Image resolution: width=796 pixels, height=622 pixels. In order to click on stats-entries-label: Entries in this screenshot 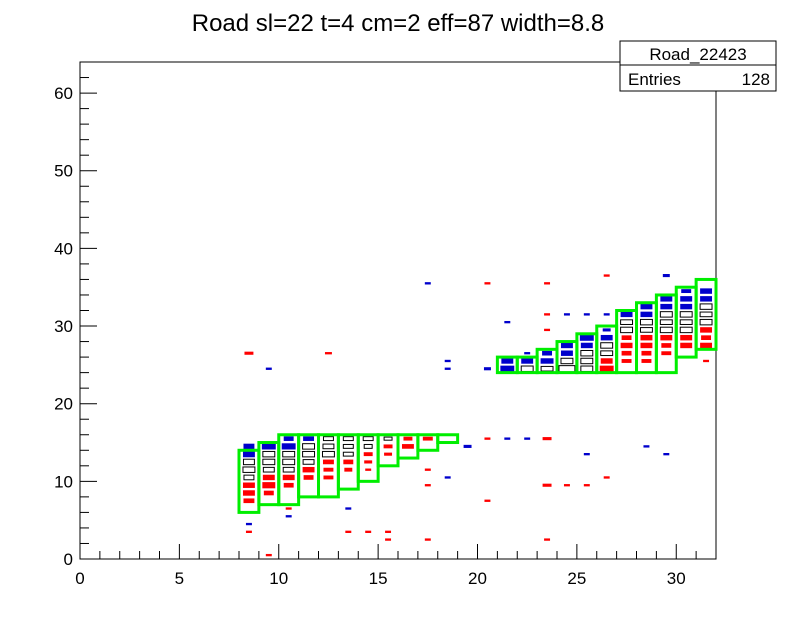, I will do `click(654, 79)`.